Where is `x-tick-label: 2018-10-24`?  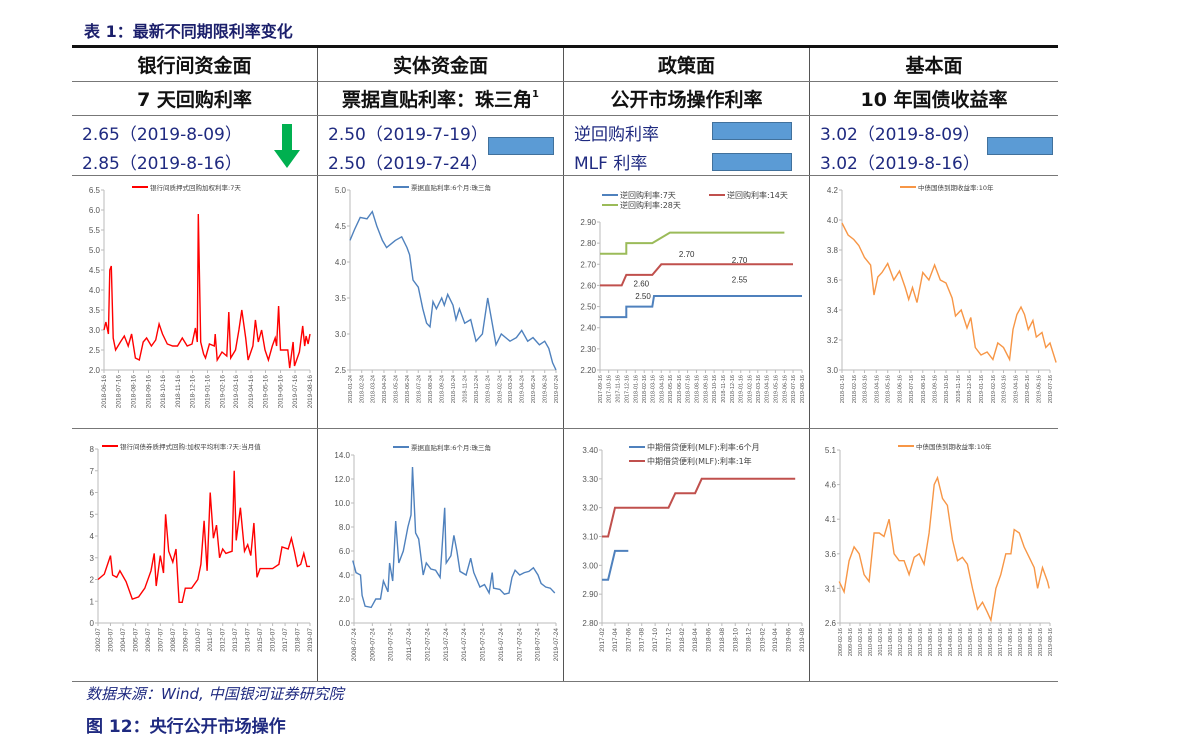 x-tick-label: 2018-10-24 is located at coordinates (454, 389).